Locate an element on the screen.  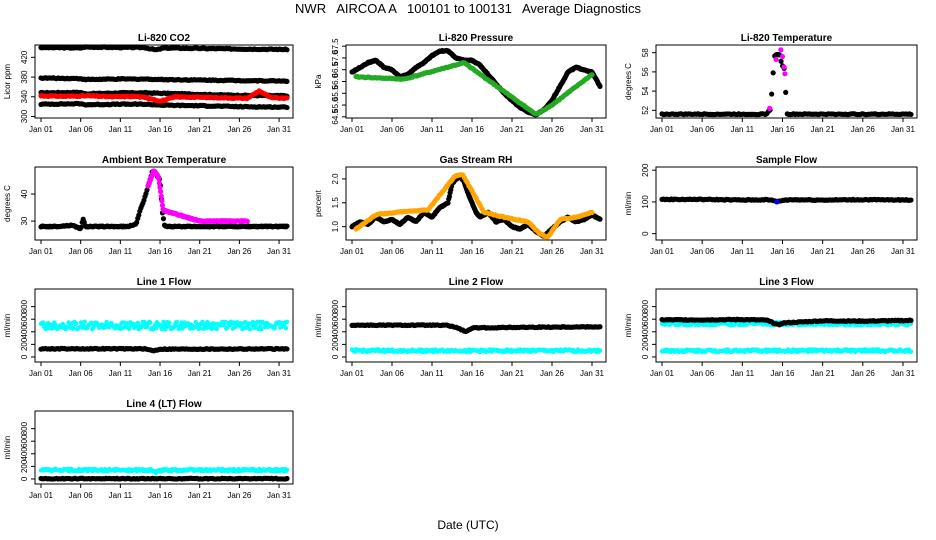
y-tick-label: 56 is located at coordinates (645, 71).